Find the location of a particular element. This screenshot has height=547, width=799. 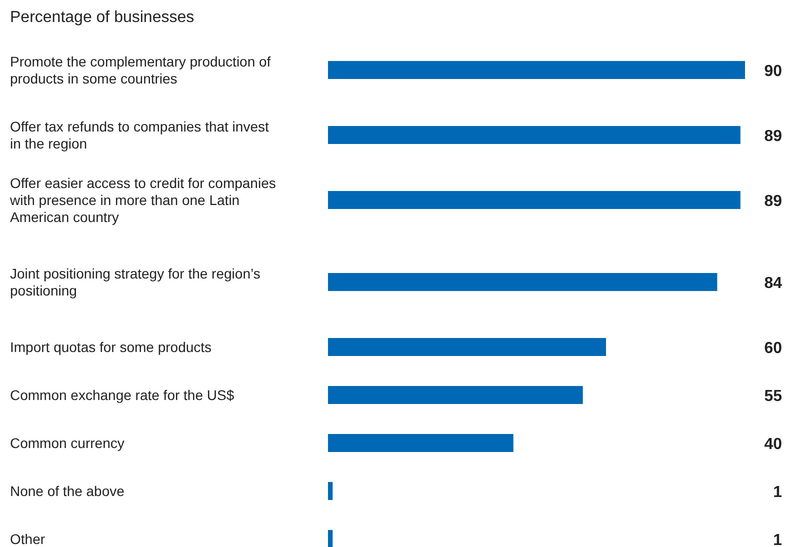

data-label: 55 is located at coordinates (773, 396).